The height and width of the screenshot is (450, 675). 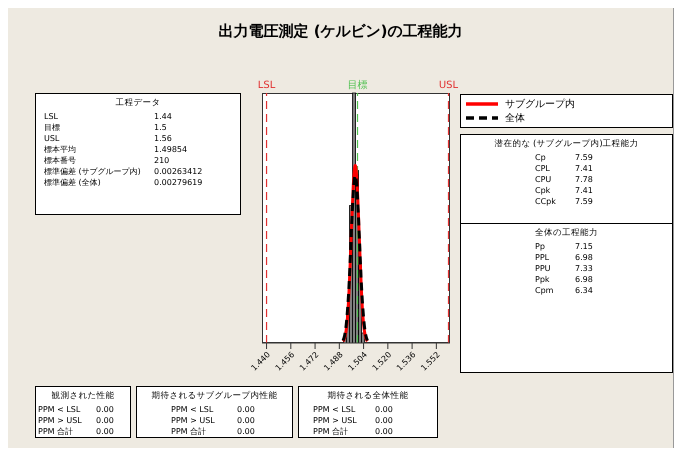 I want to click on text: 7.15, so click(x=584, y=246).